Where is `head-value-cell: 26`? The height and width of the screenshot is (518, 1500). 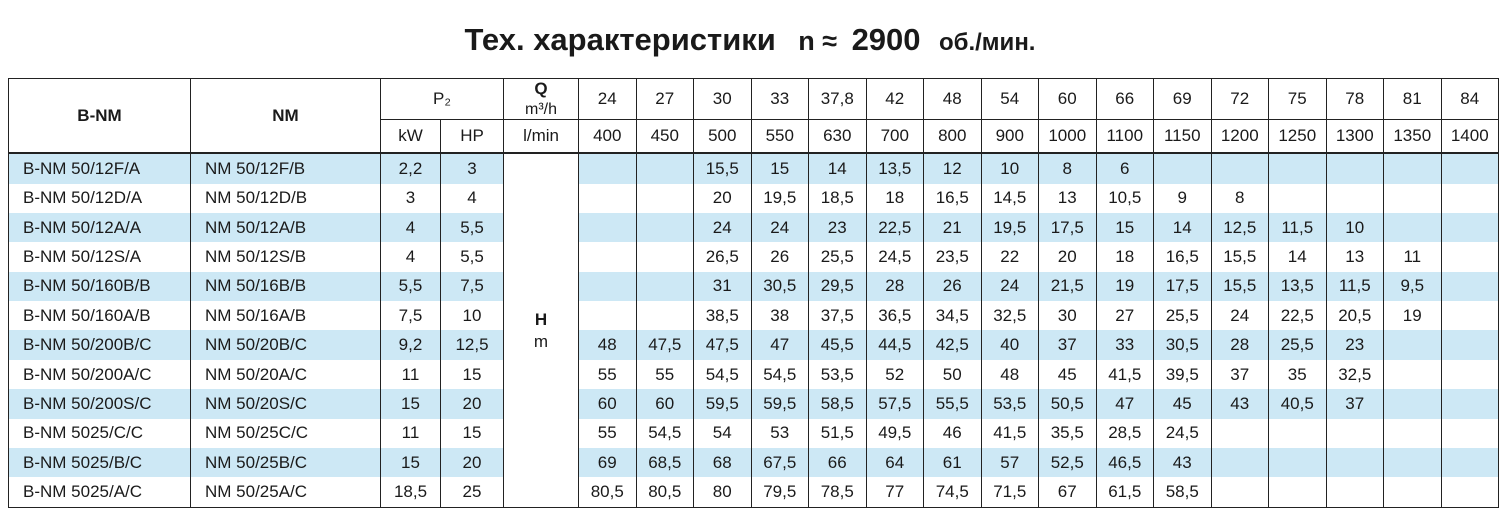
head-value-cell: 26 is located at coordinates (780, 257).